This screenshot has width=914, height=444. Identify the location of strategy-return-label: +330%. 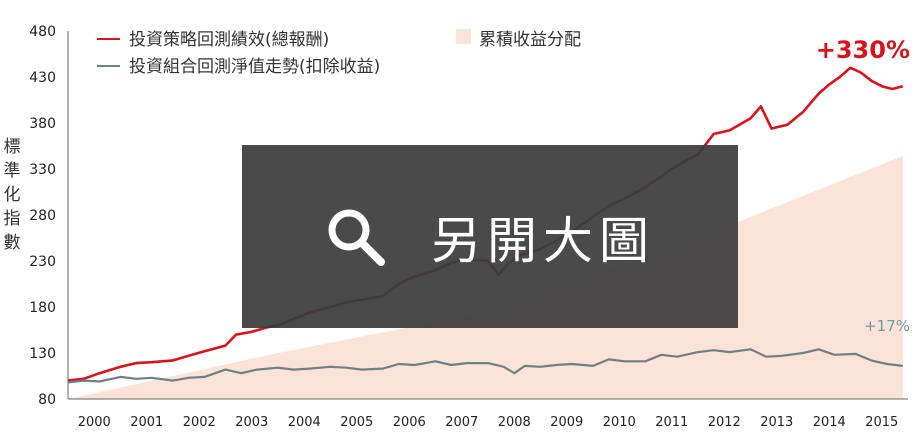
(863, 50).